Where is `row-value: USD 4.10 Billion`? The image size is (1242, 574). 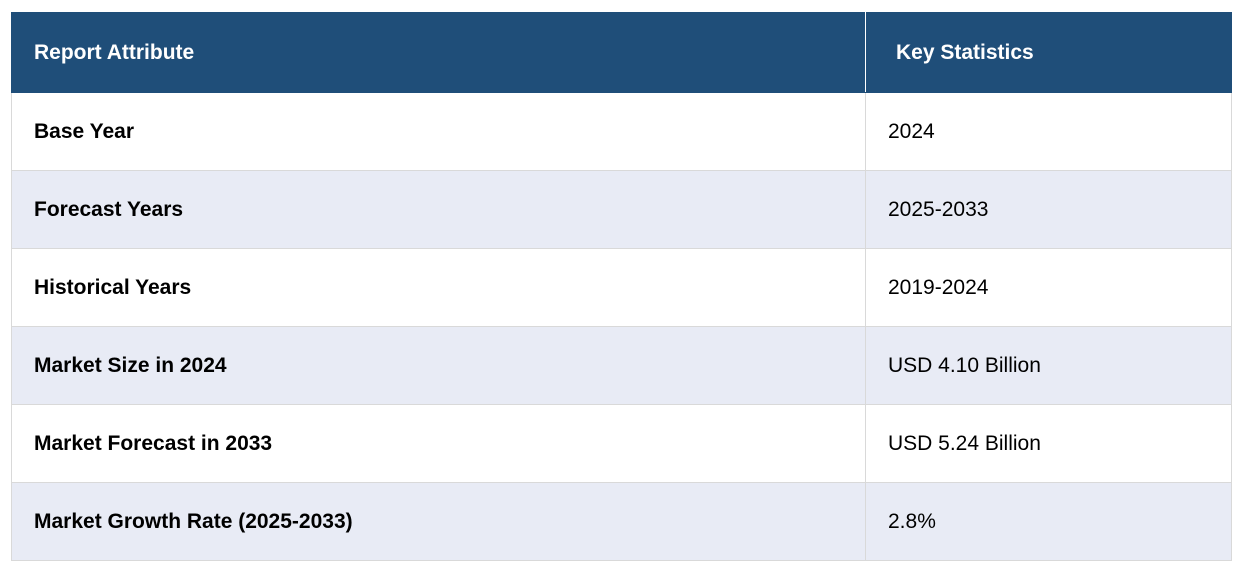 row-value: USD 4.10 Billion is located at coordinates (1048, 365).